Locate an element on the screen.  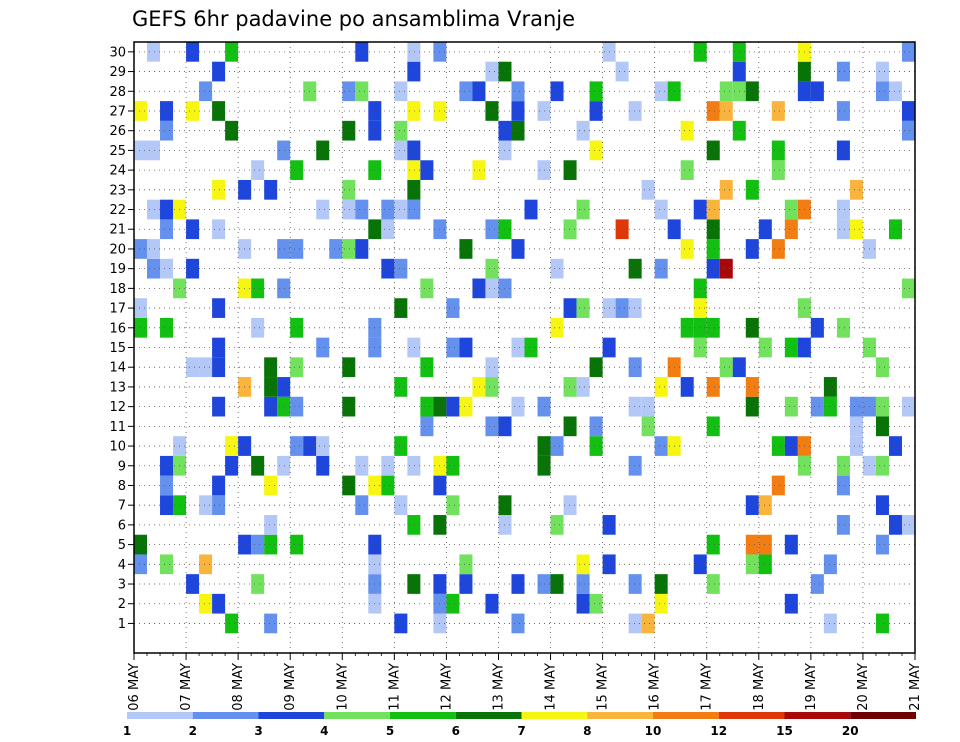
x-tick-label: 06 MAY is located at coordinates (134, 687).